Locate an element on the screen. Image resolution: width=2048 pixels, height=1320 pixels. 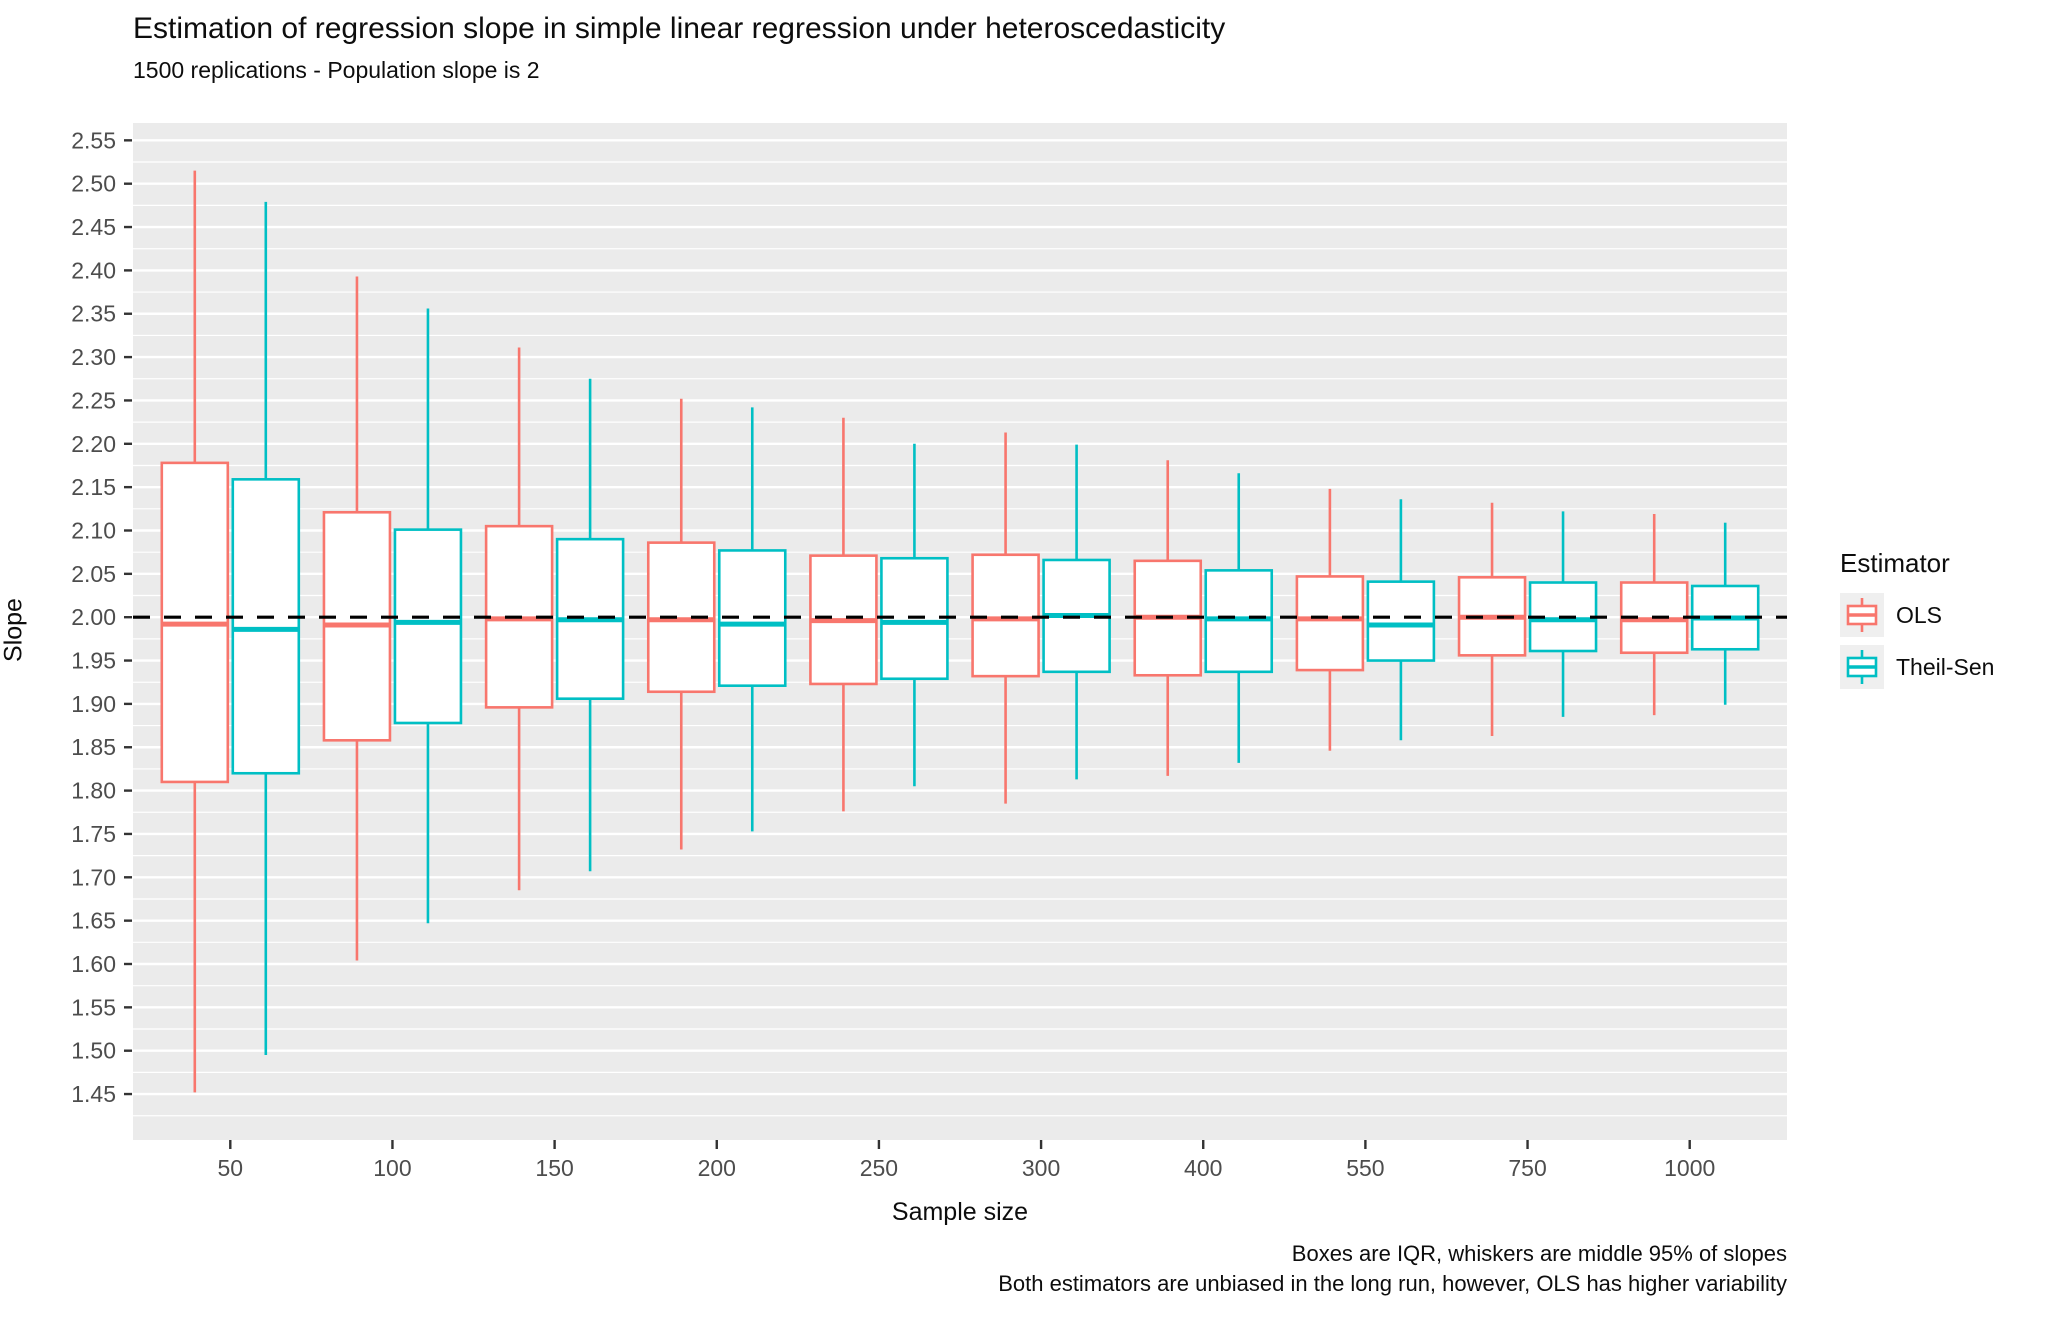
legend: Estimator OLS Theil is located at coordinates (1942, 622).